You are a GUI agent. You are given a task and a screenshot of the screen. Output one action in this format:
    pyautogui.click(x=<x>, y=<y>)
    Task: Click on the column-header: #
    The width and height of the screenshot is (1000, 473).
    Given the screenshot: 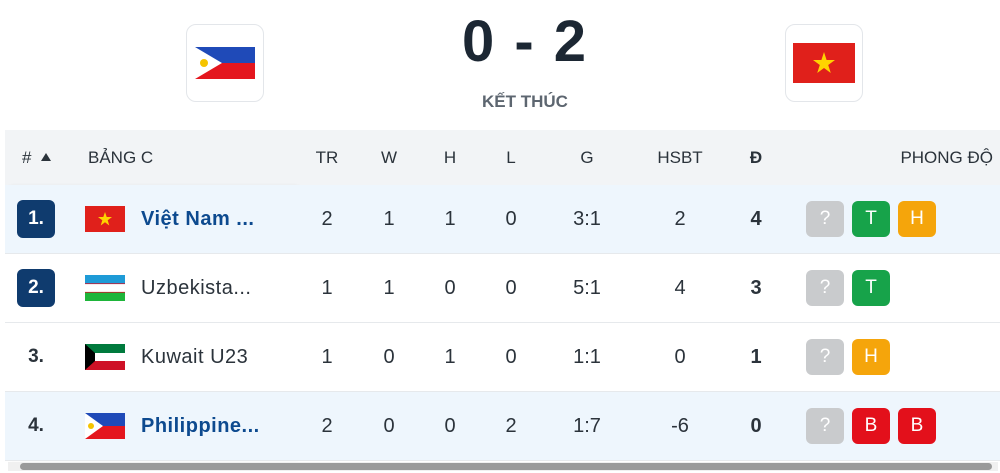 What is the action you would take?
    pyautogui.click(x=27, y=157)
    